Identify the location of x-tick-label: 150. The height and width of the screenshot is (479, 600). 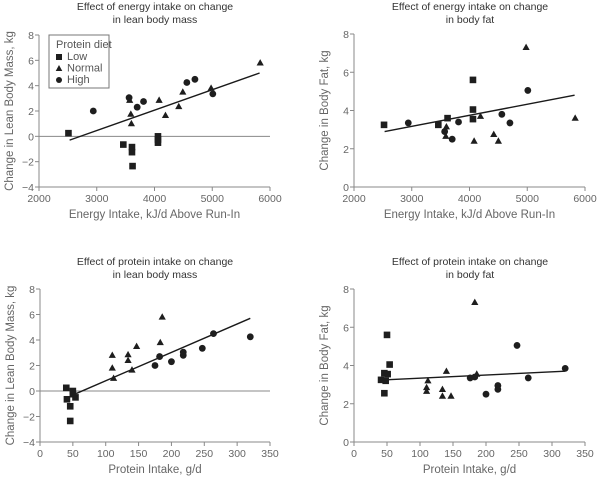
(139, 454).